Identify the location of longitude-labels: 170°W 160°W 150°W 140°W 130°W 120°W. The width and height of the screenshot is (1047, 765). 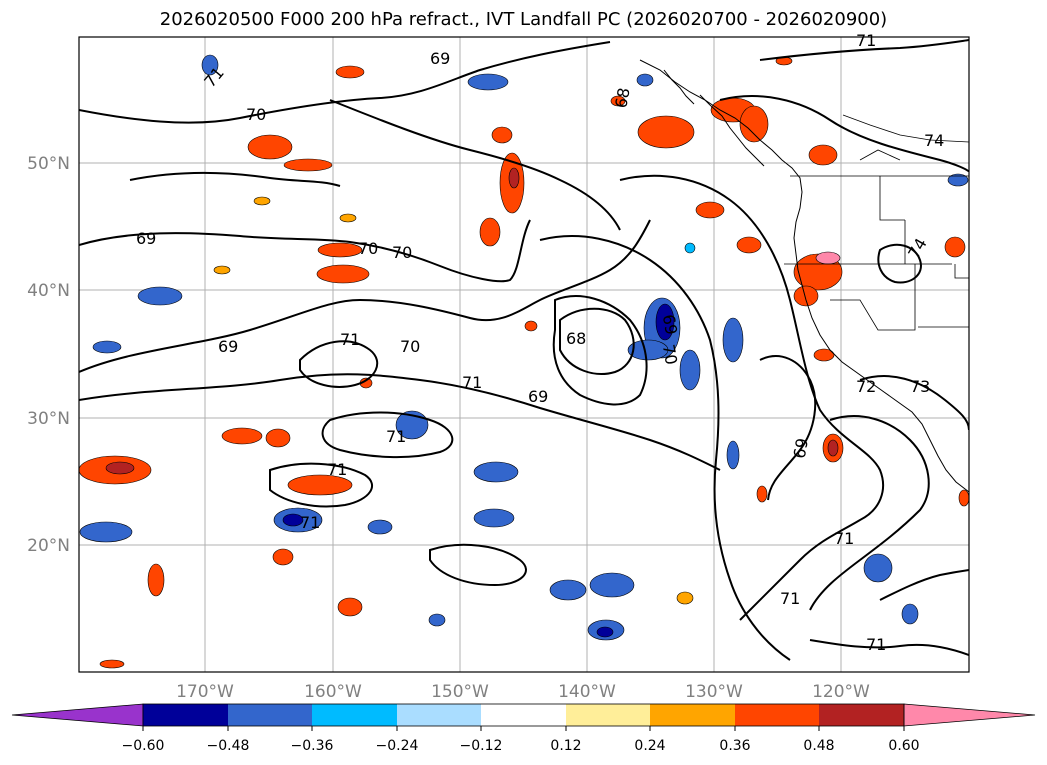
(523, 692).